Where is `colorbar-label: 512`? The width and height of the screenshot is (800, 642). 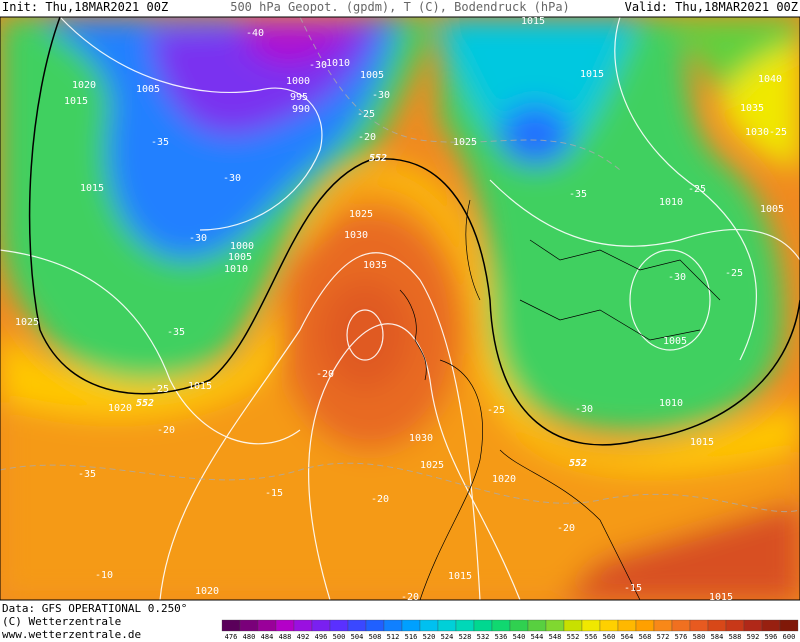
colorbar-label: 512 is located at coordinates (393, 637).